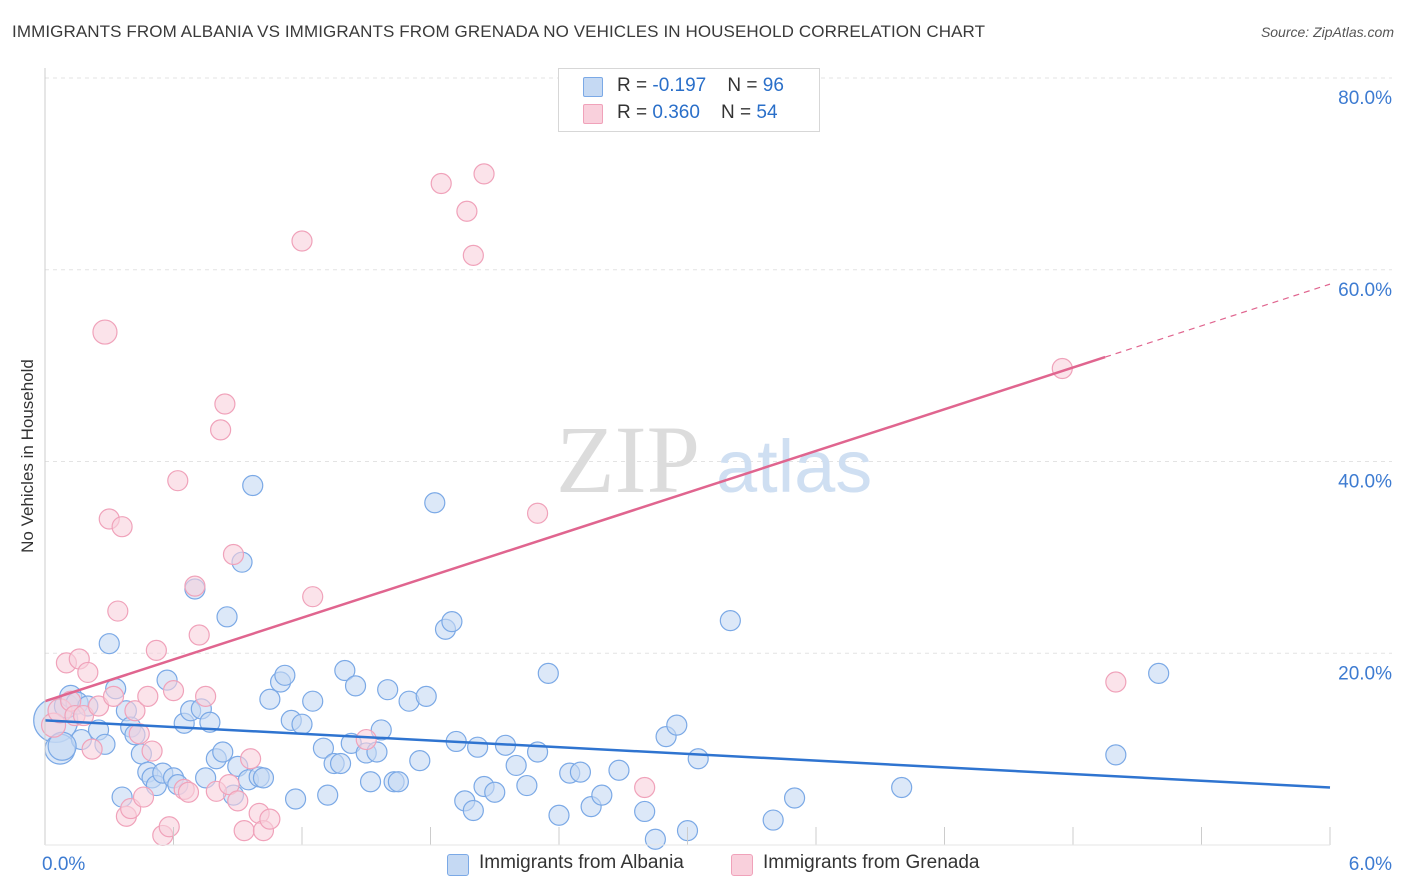 The image size is (1406, 892). Describe the element at coordinates (63, 864) in the screenshot. I see `x-tick-label-0: 0.0%` at that location.